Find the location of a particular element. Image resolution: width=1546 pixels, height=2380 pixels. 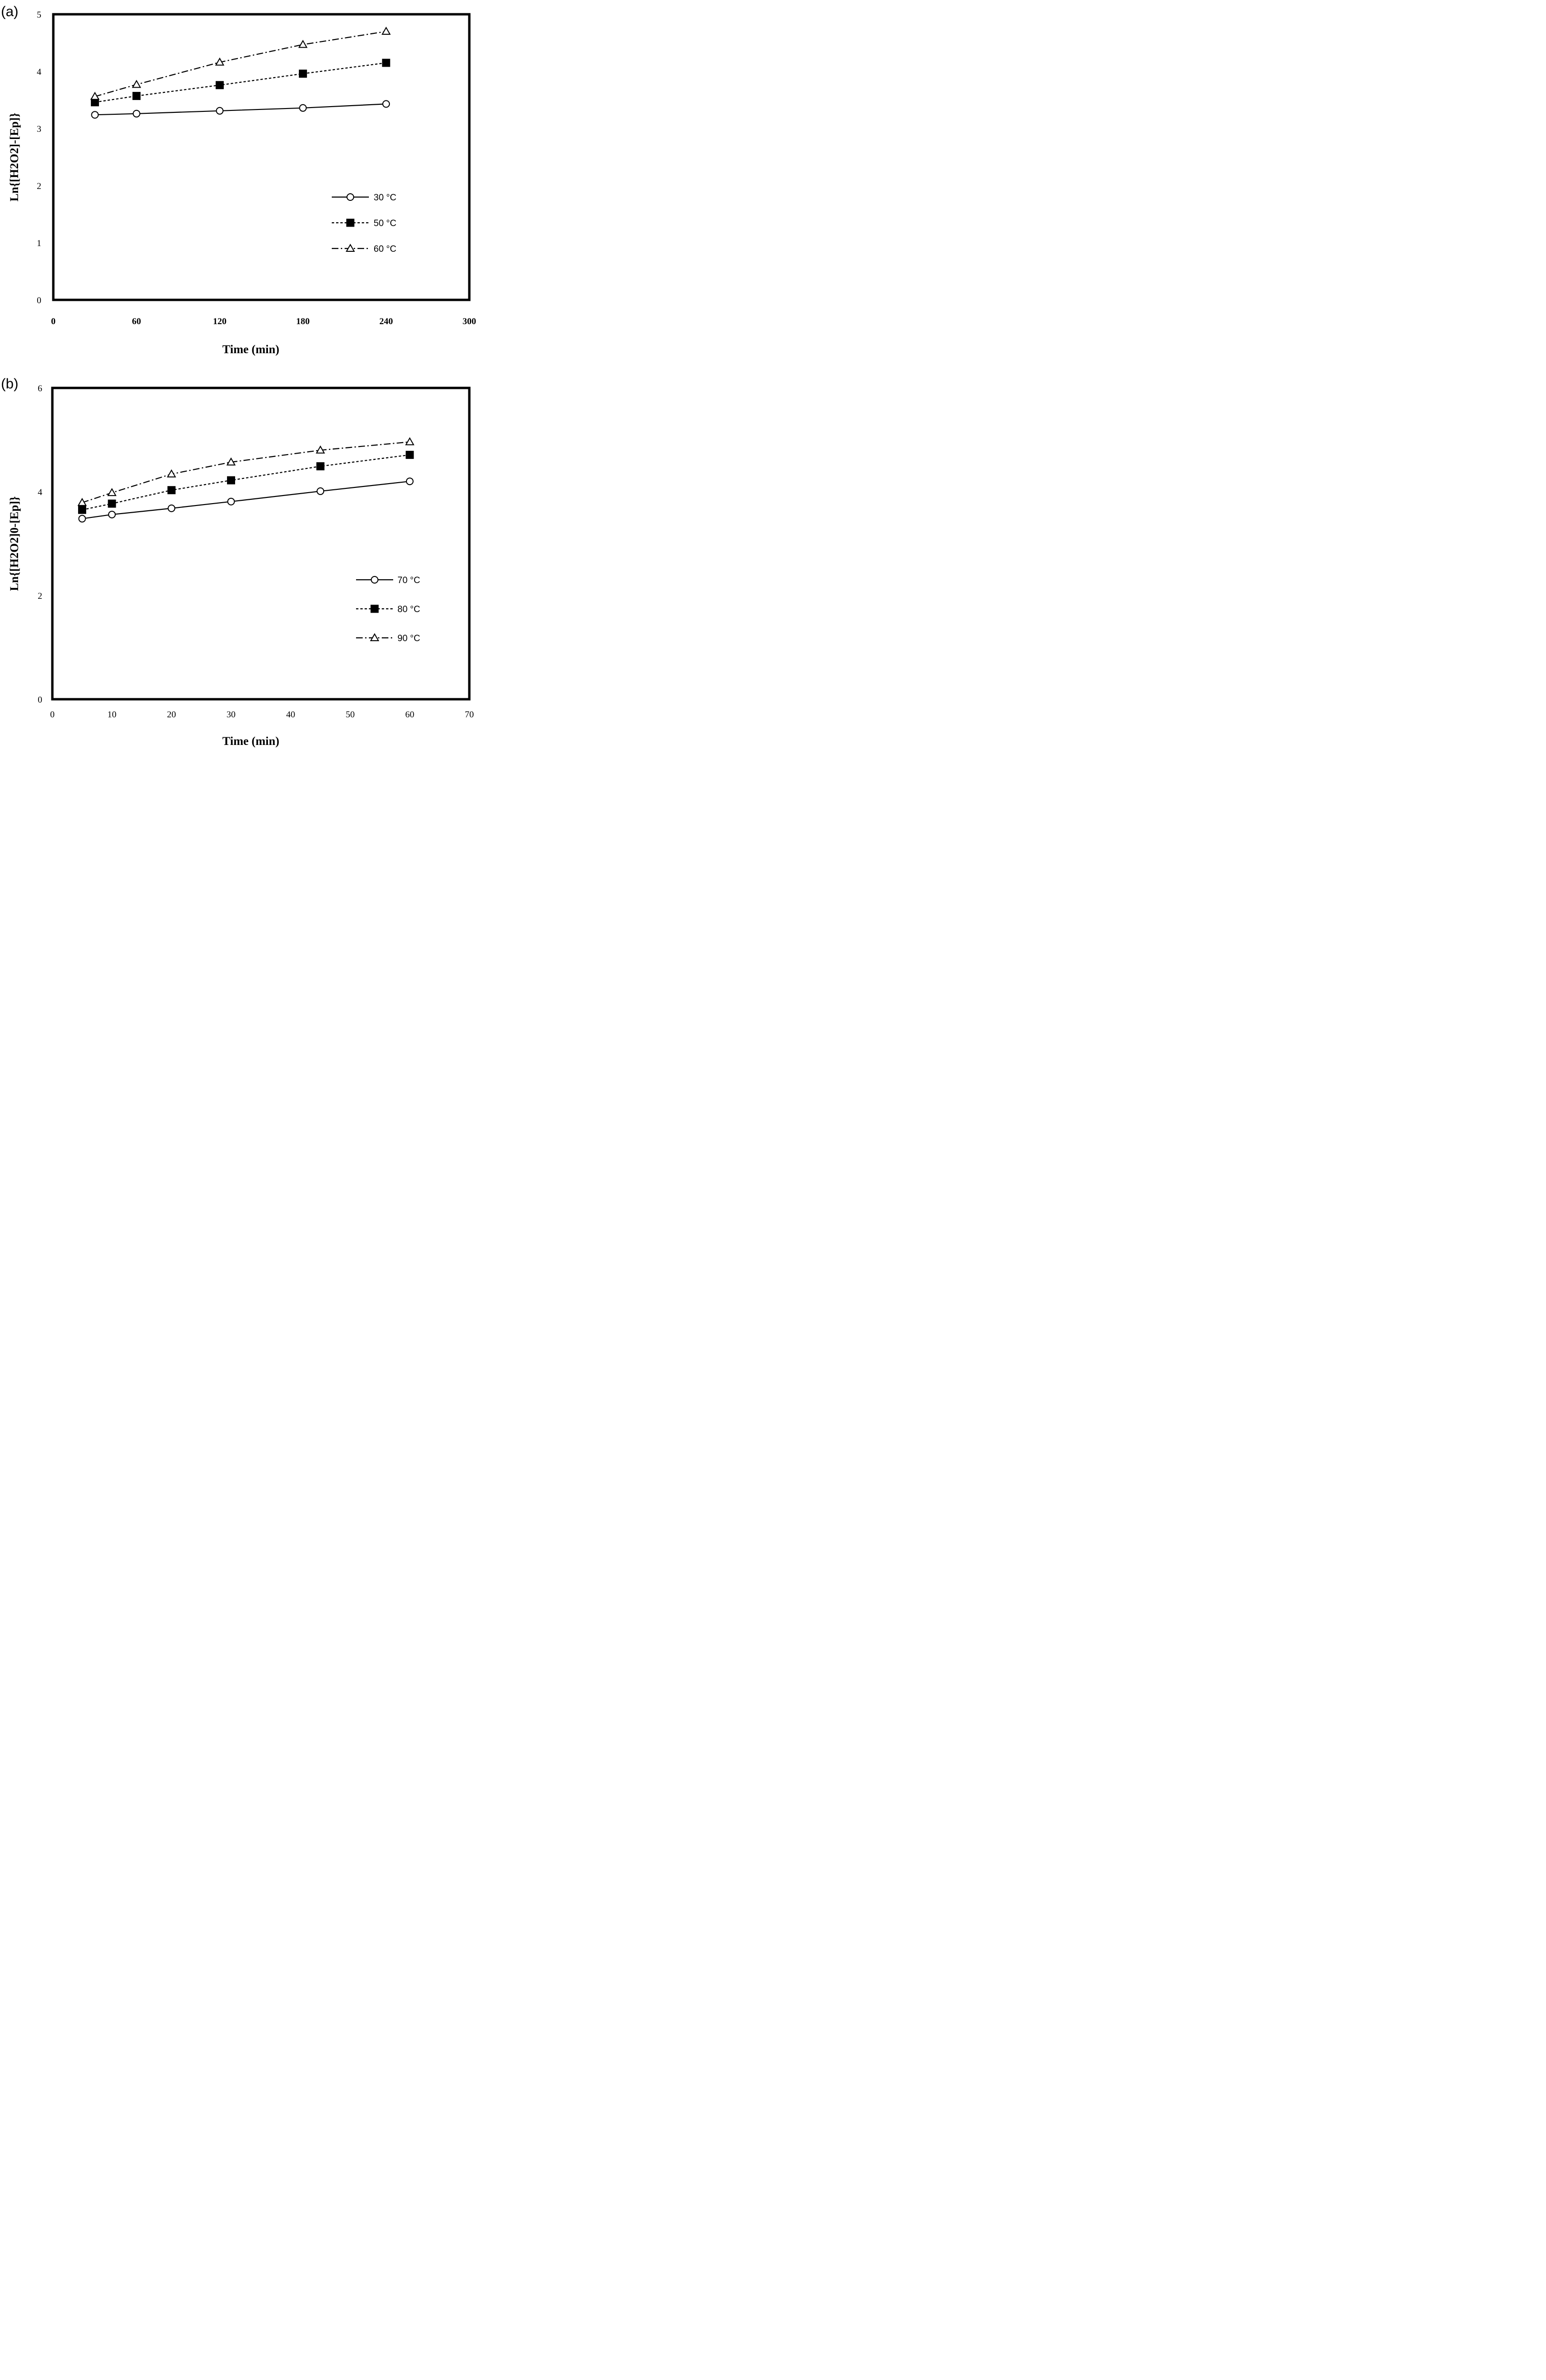

x-tick-label: 240 is located at coordinates (386, 322).